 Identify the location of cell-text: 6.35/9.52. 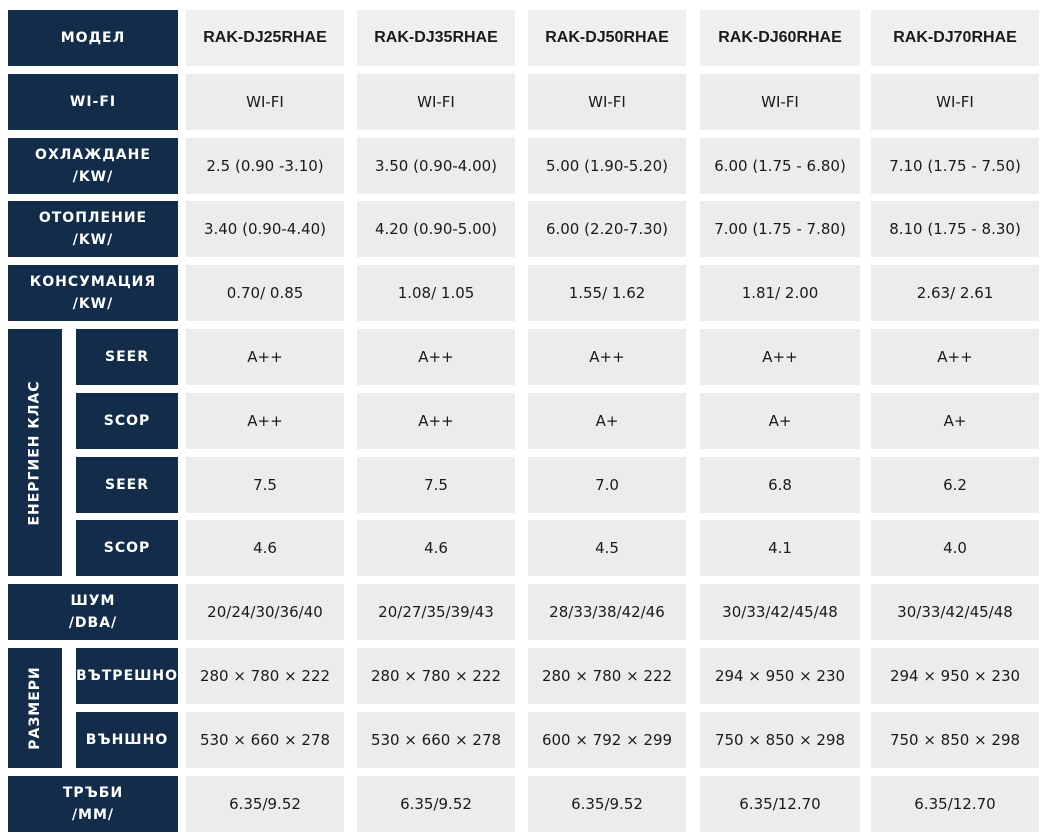
(436, 803).